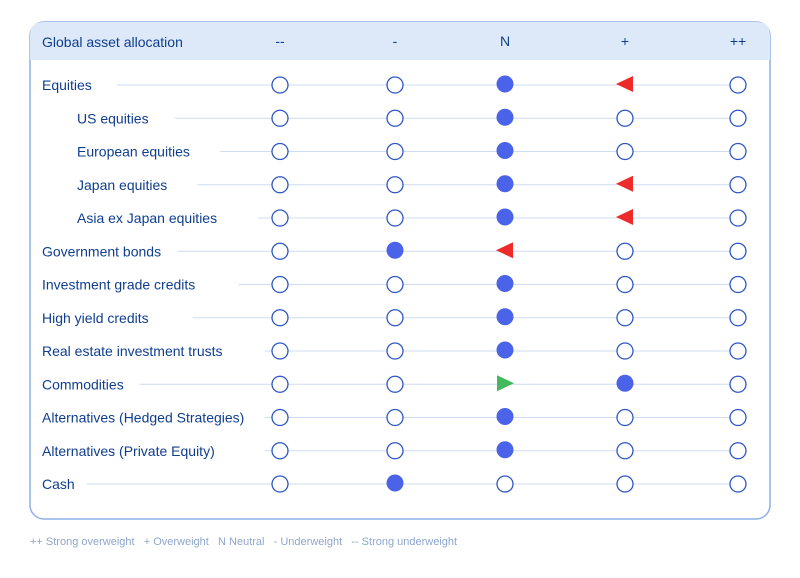 The width and height of the screenshot is (800, 578). I want to click on table-row: Alternatives (Hedged Strategies), so click(394, 417).